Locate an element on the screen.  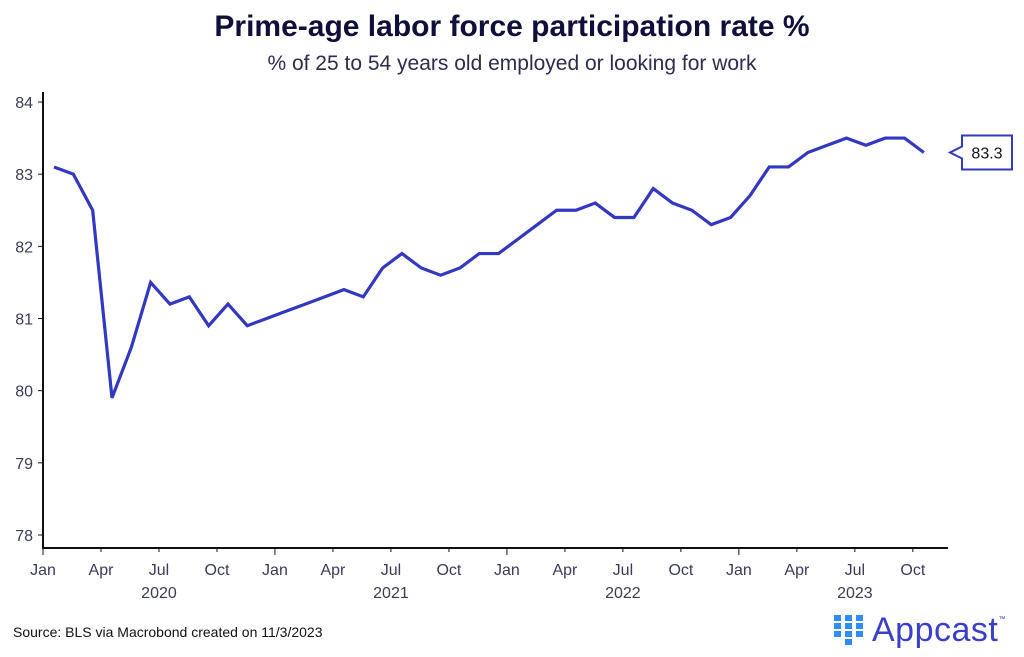
y-axis: 78 79 80 81 82 83 84 is located at coordinates (29, 320).